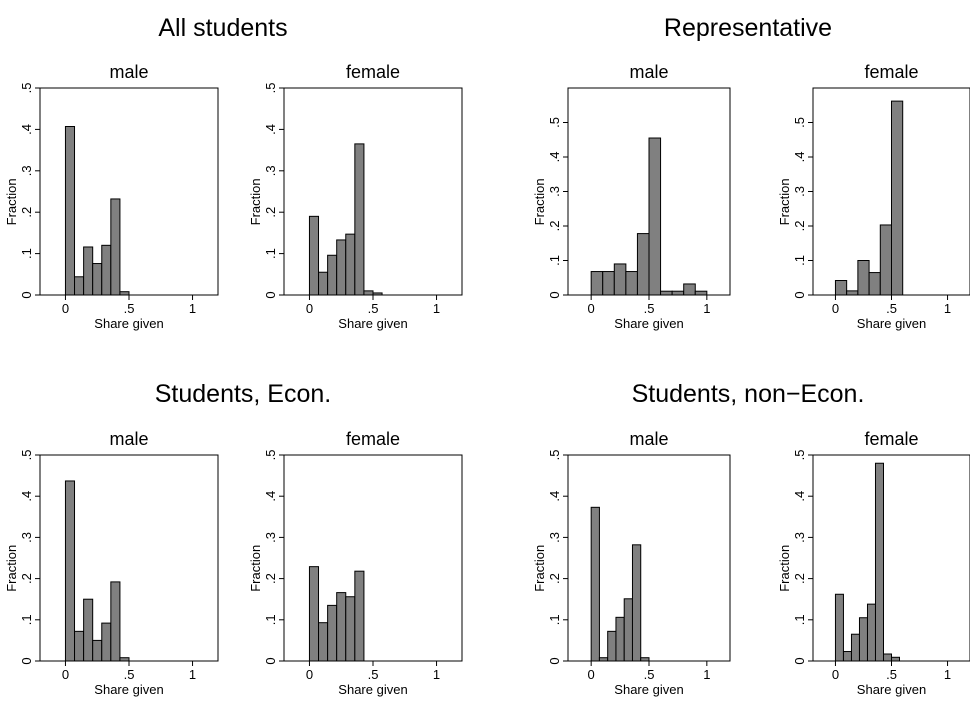  What do you see at coordinates (222, 28) in the screenshot?
I see `group-title: All students` at bounding box center [222, 28].